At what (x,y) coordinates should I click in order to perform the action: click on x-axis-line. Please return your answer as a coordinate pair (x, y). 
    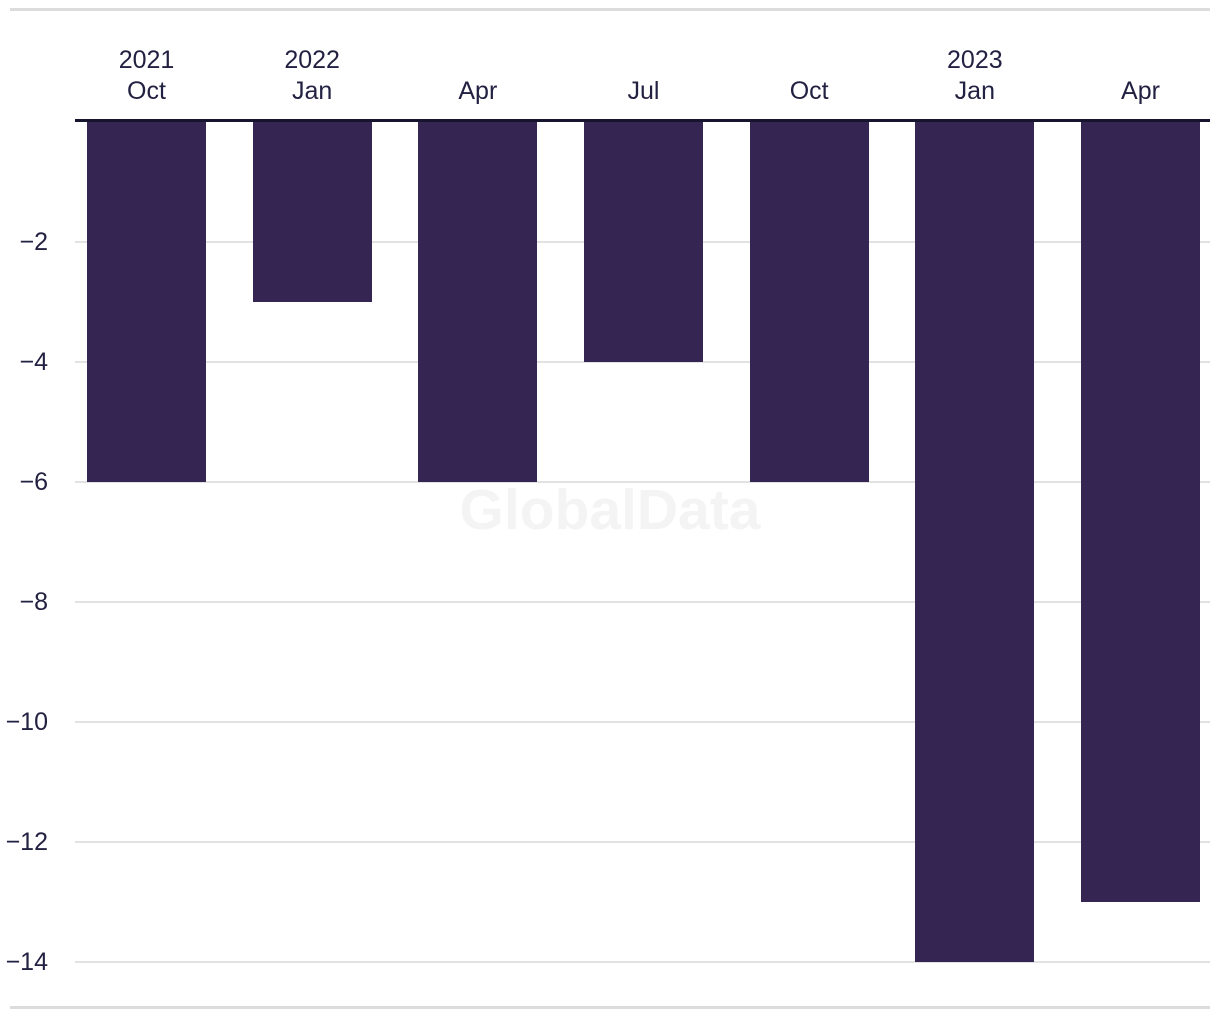
    Looking at the image, I should click on (642, 120).